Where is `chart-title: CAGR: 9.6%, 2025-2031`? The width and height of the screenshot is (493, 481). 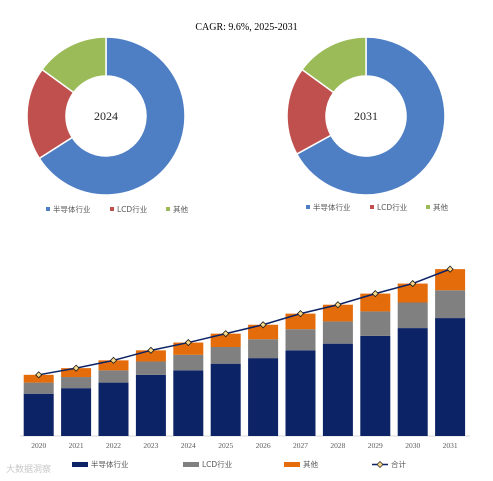 chart-title: CAGR: 9.6%, 2025-2031 is located at coordinates (246, 27).